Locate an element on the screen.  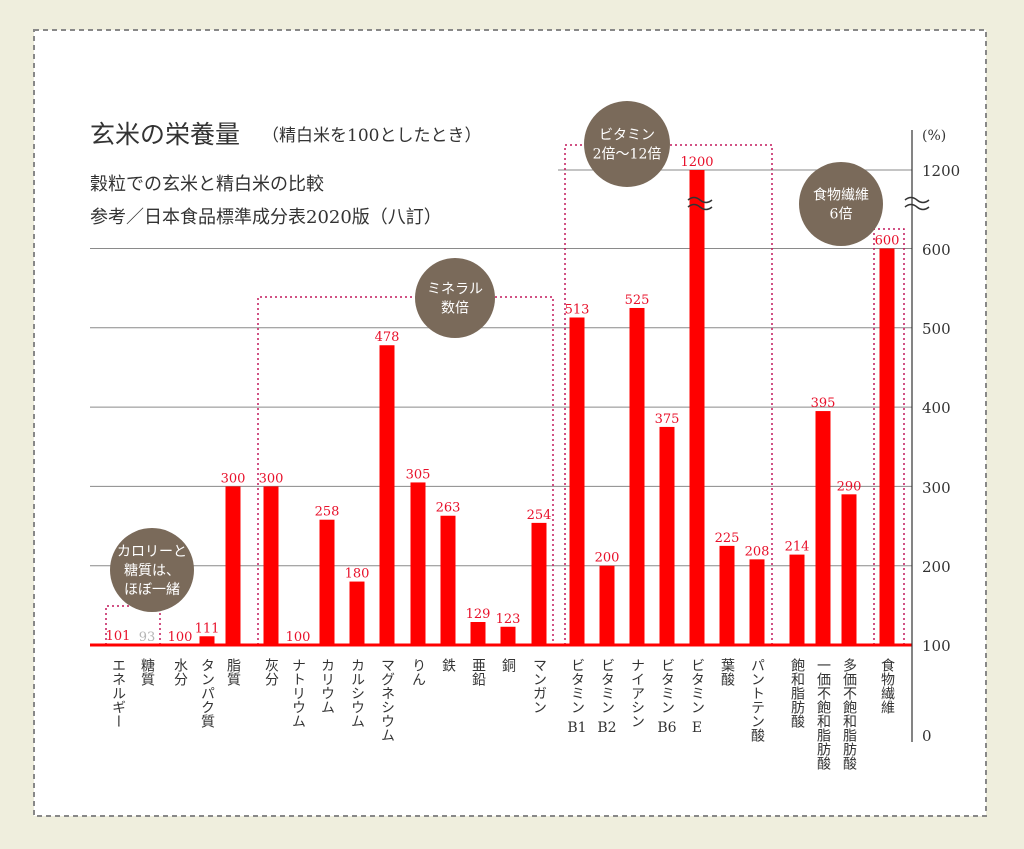
value-label: 129 is located at coordinates (478, 614).